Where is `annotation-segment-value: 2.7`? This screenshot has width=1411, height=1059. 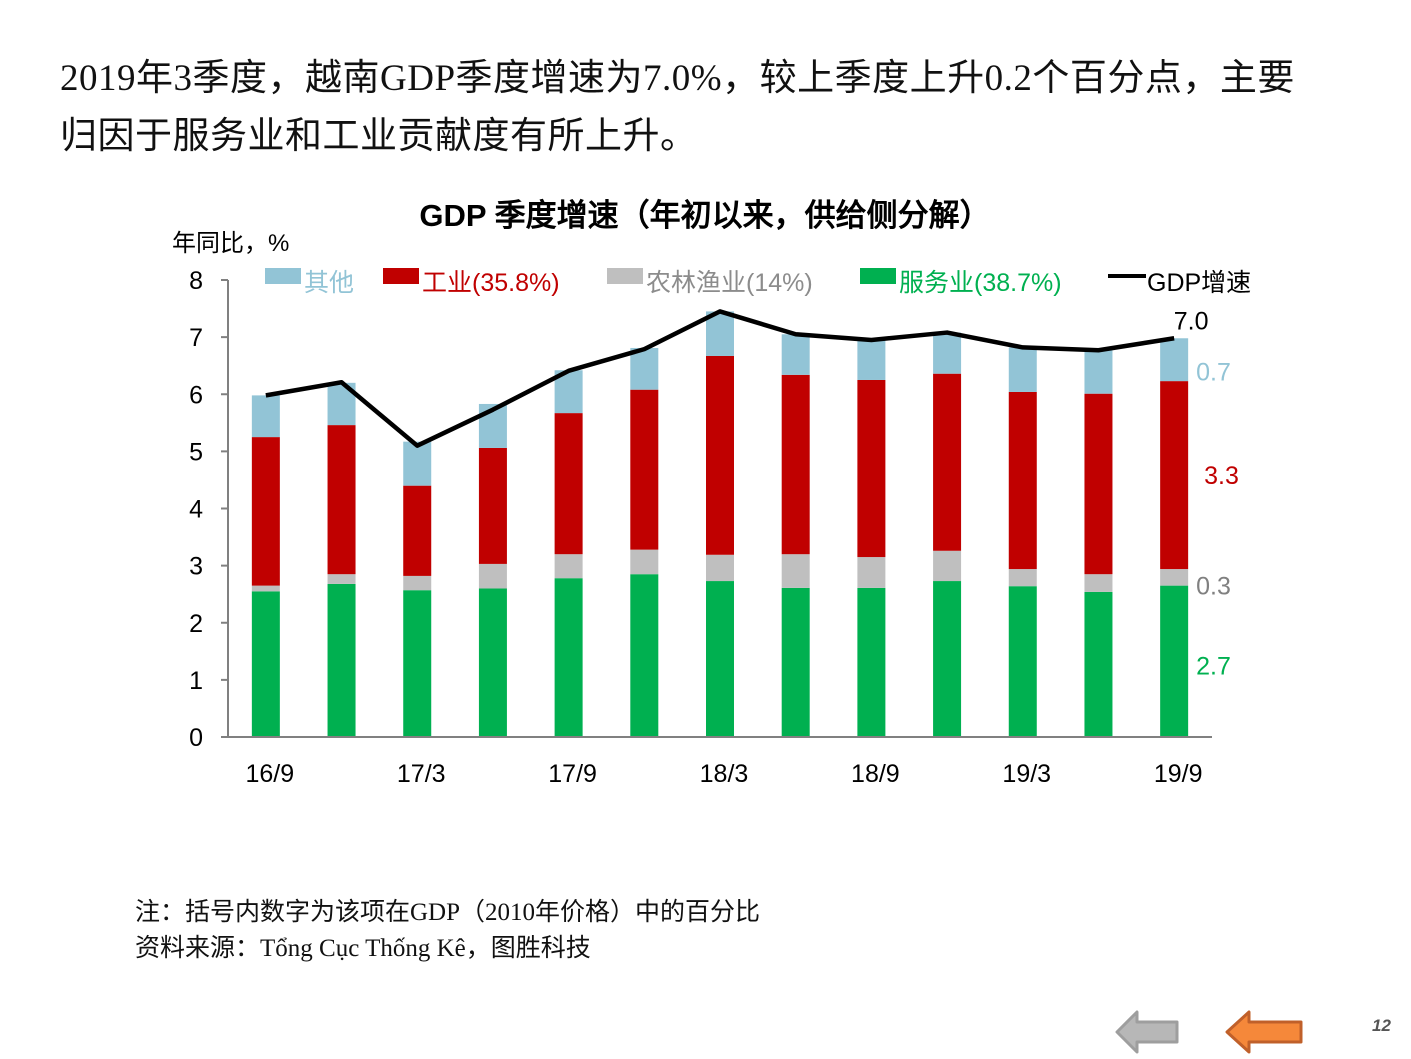
annotation-segment-value: 2.7 is located at coordinates (1213, 667).